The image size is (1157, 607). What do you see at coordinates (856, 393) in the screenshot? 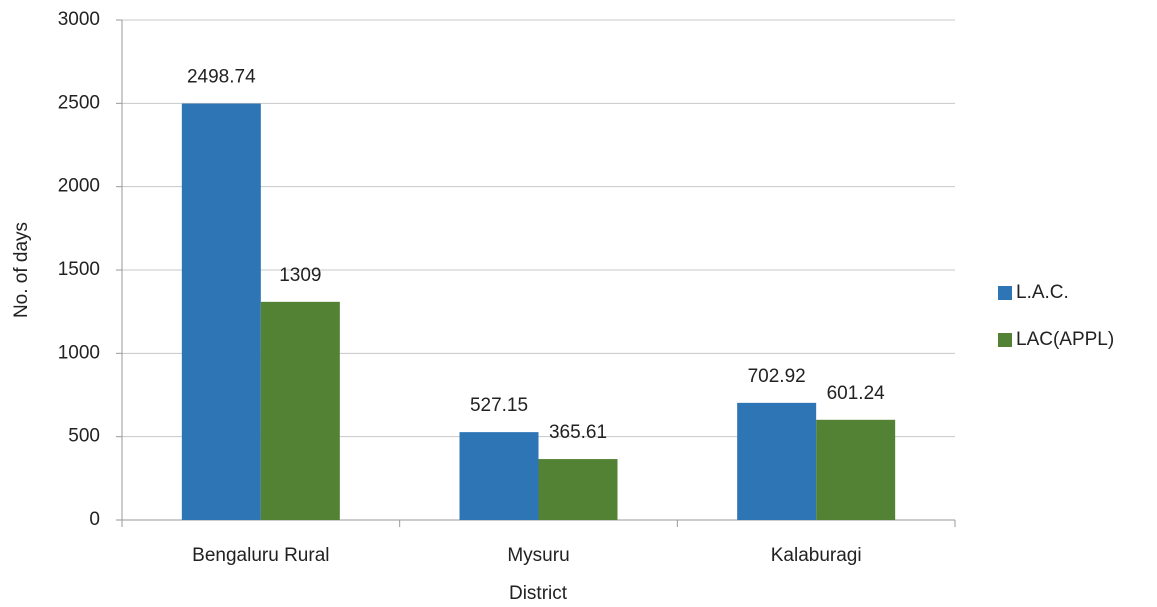
I see `data-label: 601.24` at bounding box center [856, 393].